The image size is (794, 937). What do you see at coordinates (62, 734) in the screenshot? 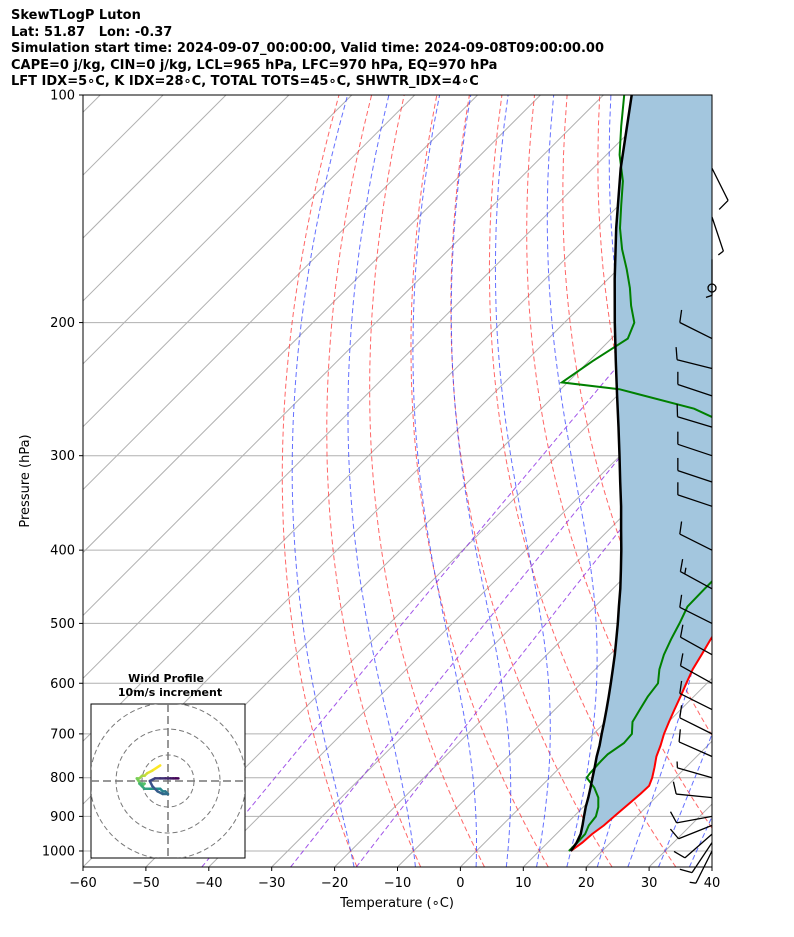
I see `y-tick-label: 700` at bounding box center [62, 734].